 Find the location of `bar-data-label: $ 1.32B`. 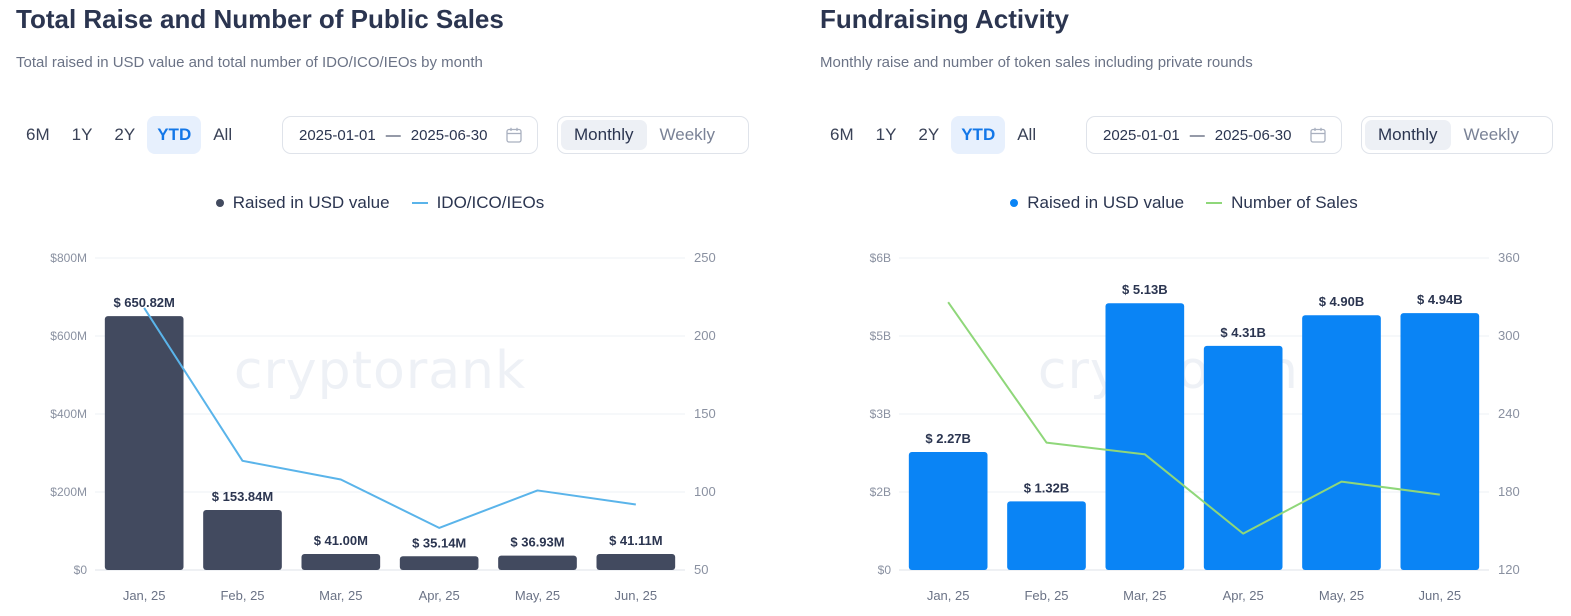

bar-data-label: $ 1.32B is located at coordinates (1047, 487).